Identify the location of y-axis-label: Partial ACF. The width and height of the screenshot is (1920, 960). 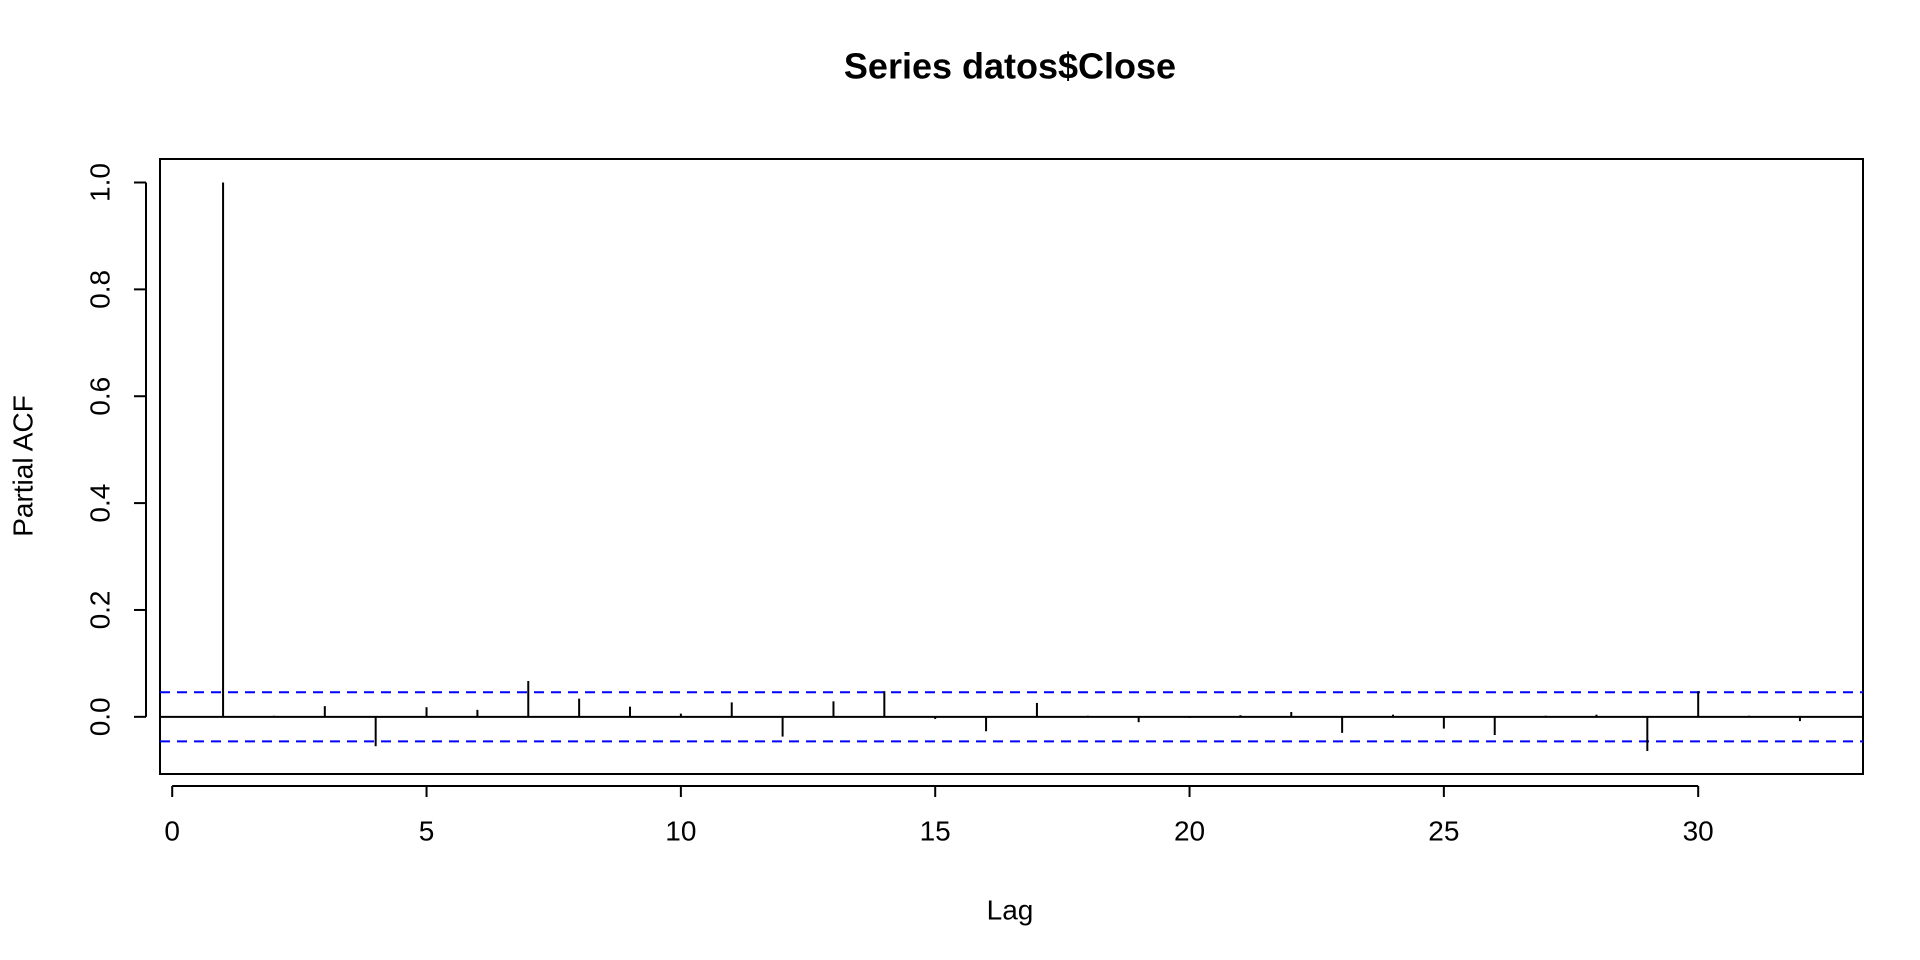
(22, 466).